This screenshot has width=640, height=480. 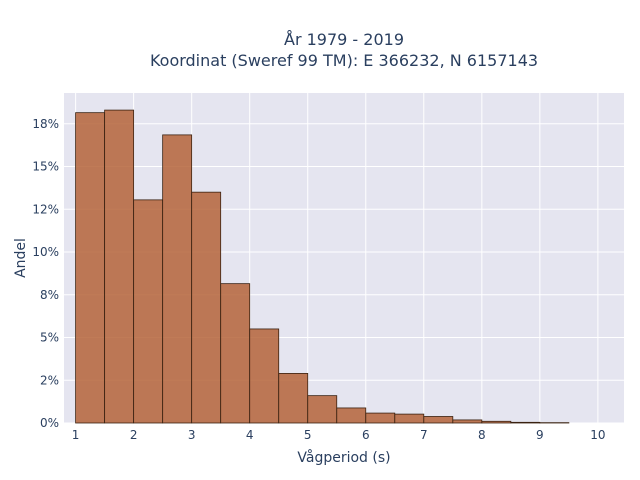 What do you see at coordinates (250, 435) in the screenshot?
I see `x-tick-label: 4` at bounding box center [250, 435].